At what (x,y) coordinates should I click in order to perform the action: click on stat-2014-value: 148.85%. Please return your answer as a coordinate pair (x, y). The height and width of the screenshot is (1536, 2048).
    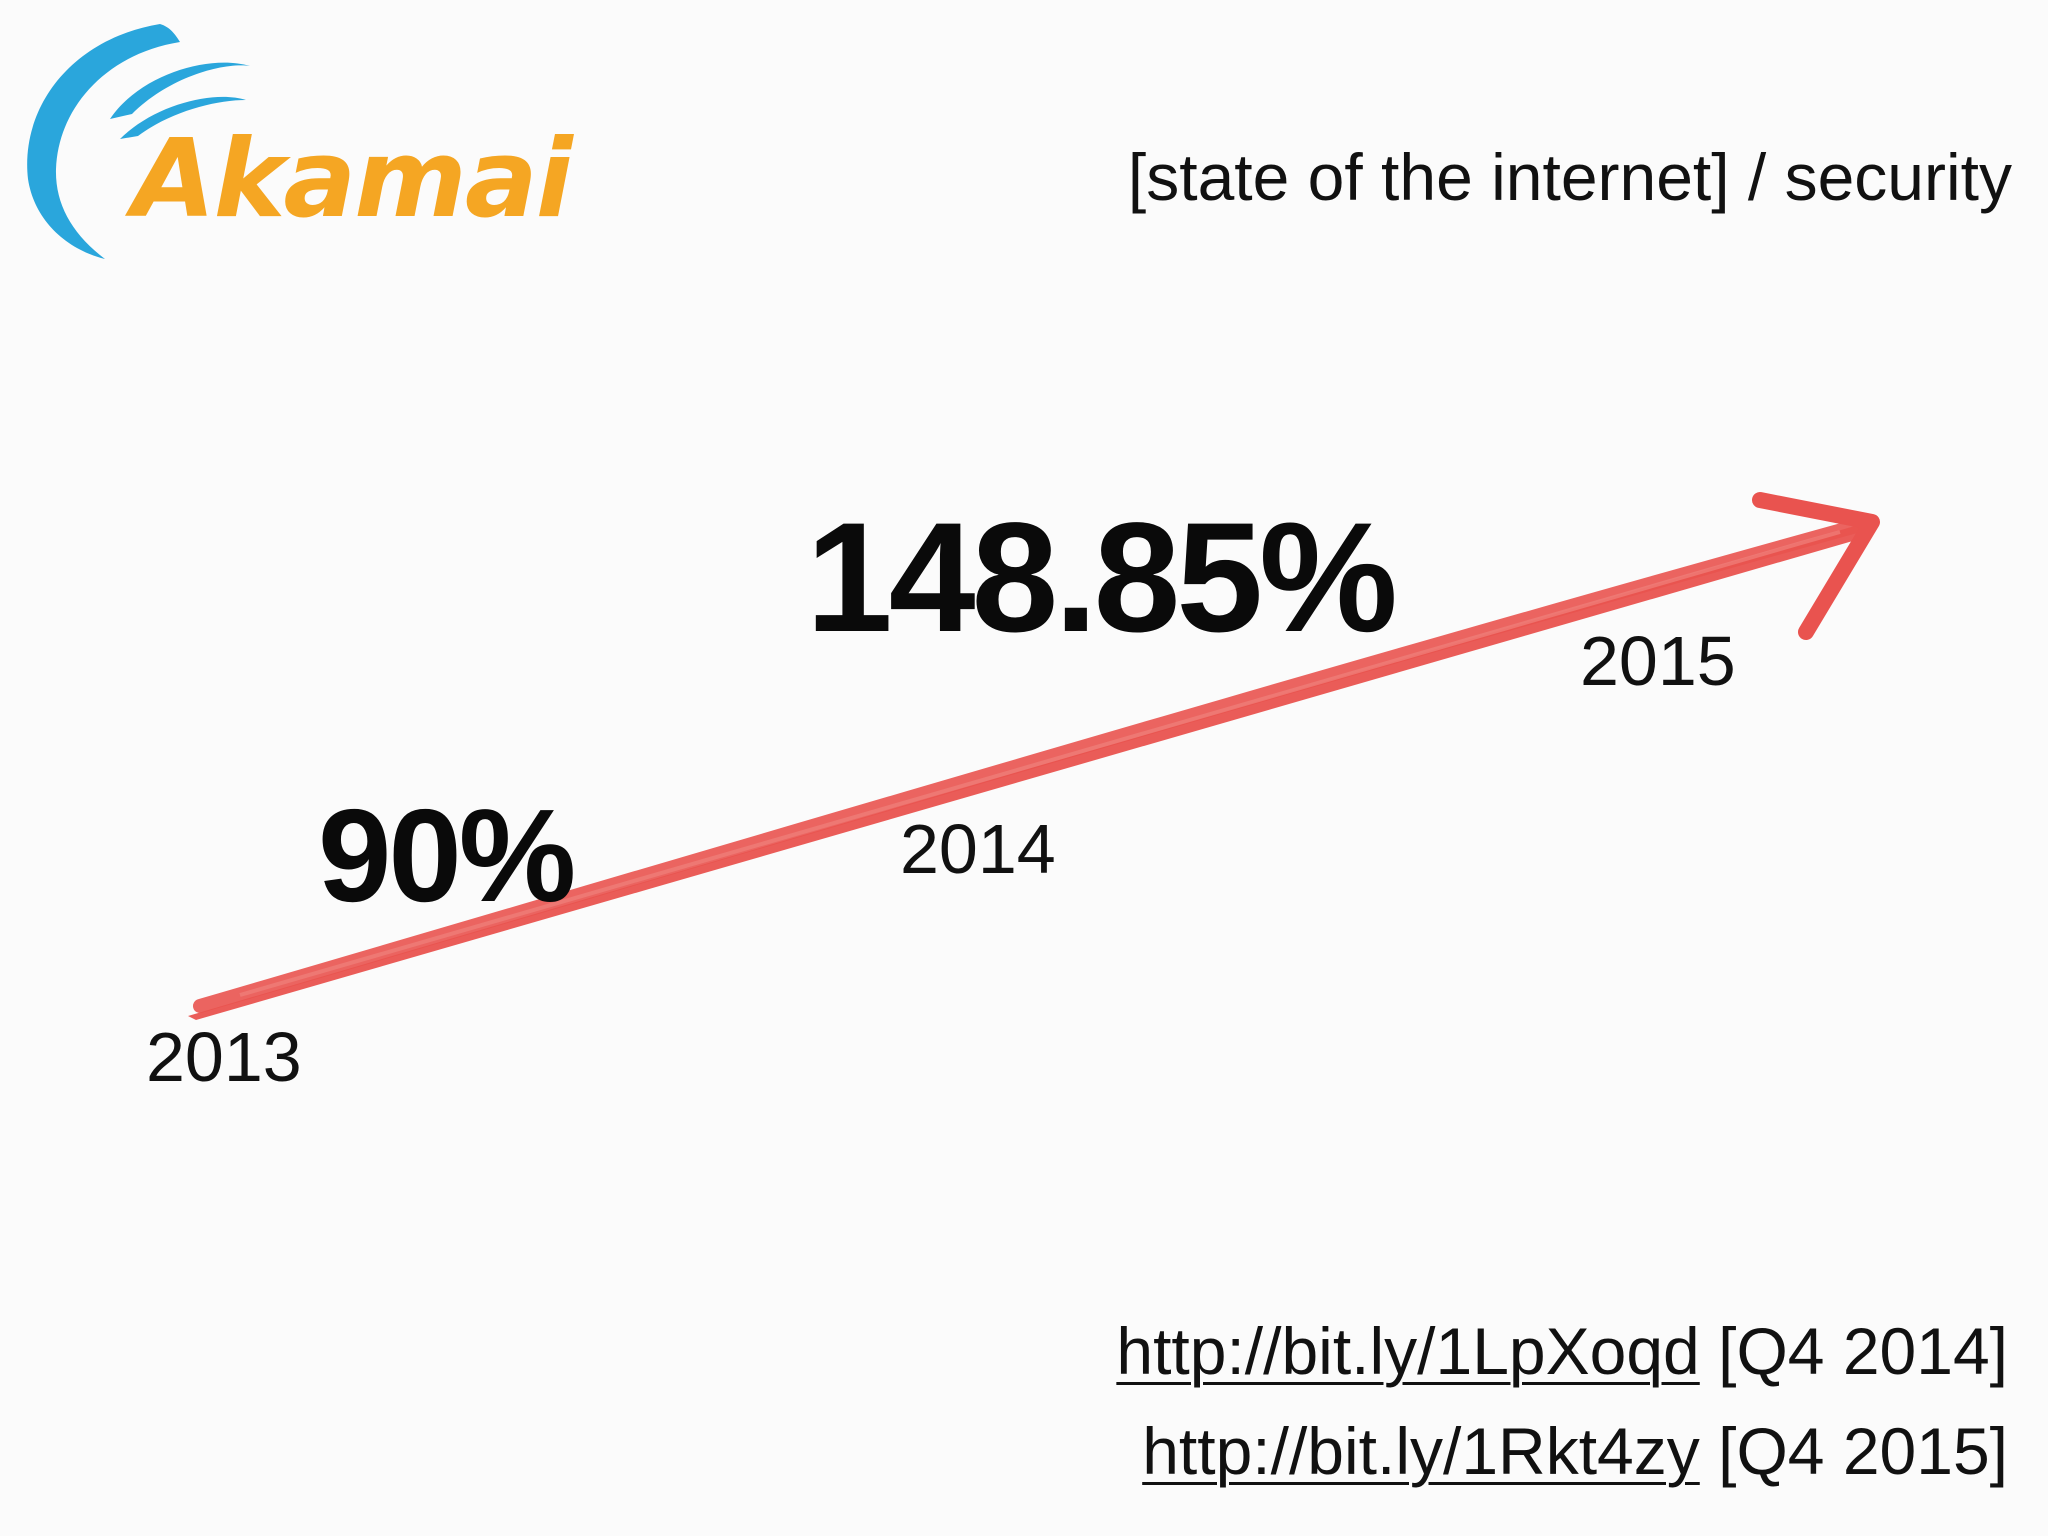
    Looking at the image, I should click on (1102, 578).